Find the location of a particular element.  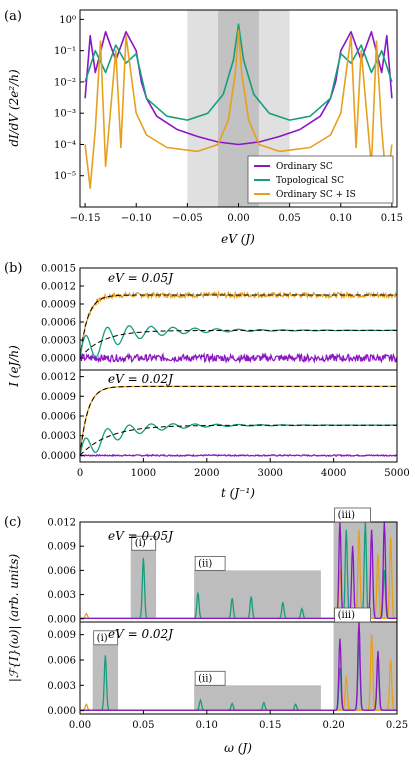

panel-label-b: (b) is located at coordinates (13, 268).